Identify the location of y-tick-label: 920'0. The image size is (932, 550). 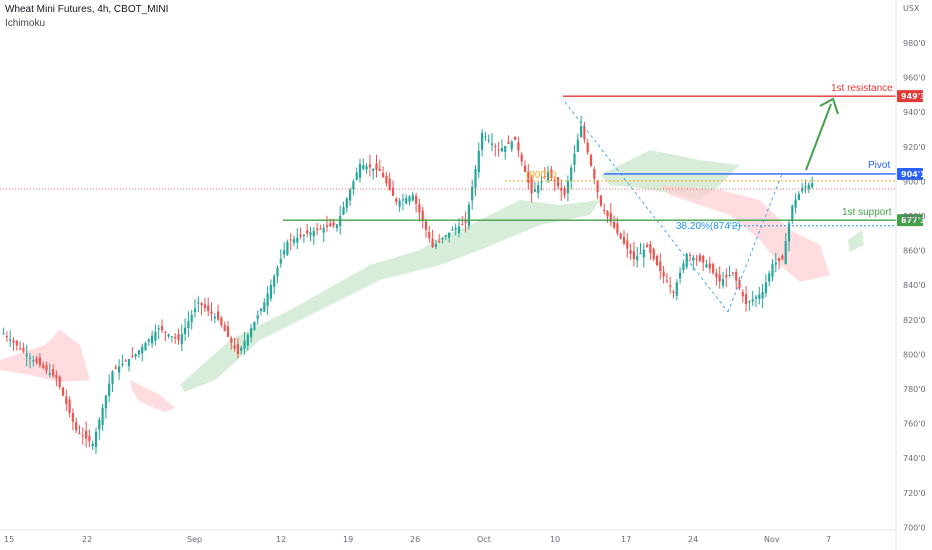
(914, 147).